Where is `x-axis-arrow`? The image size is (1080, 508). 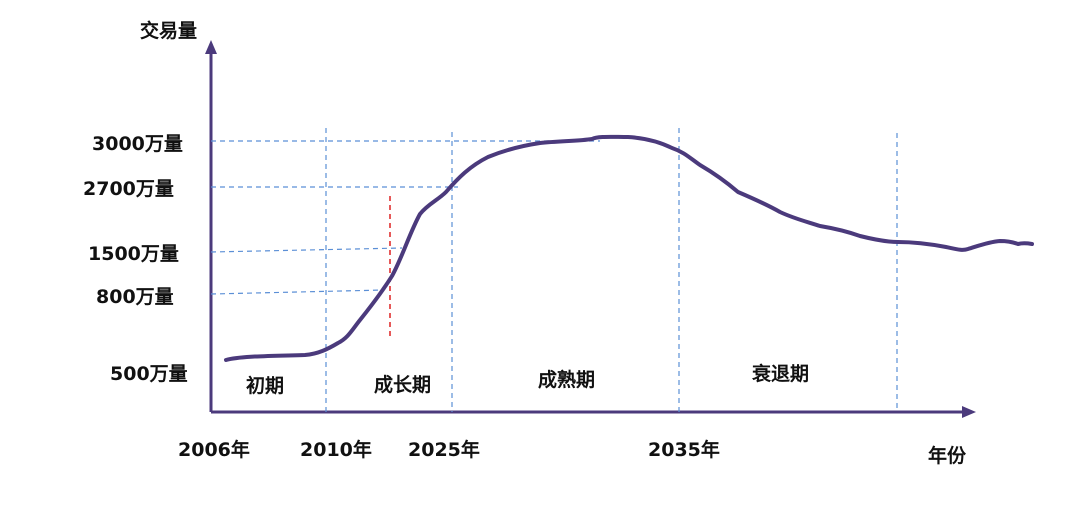
x-axis-arrow is located at coordinates (969, 412).